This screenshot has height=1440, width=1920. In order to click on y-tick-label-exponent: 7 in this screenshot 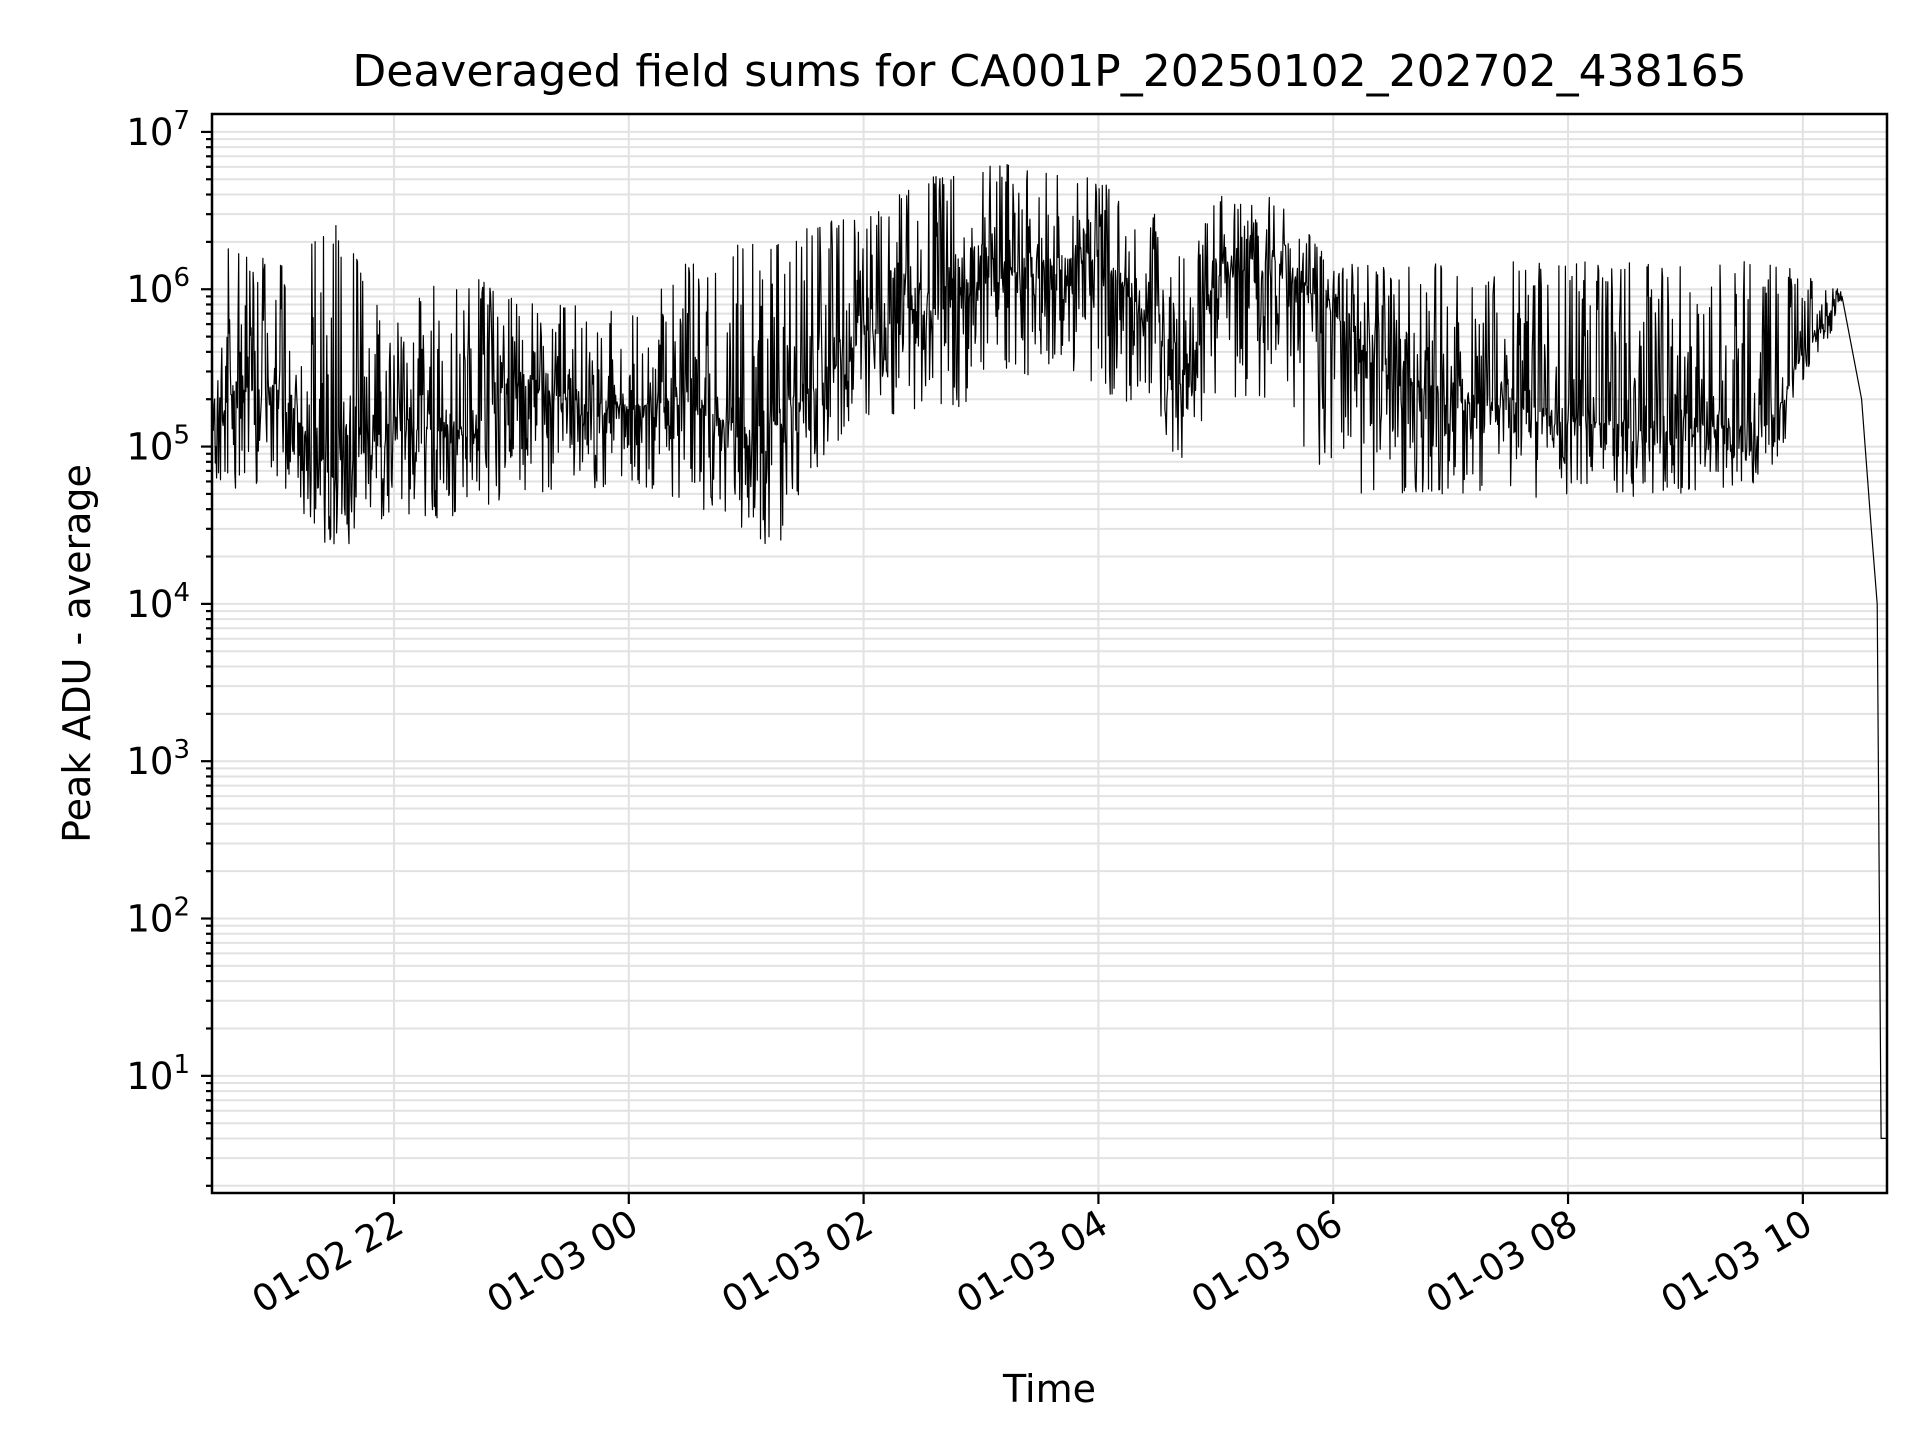, I will do `click(181, 121)`.